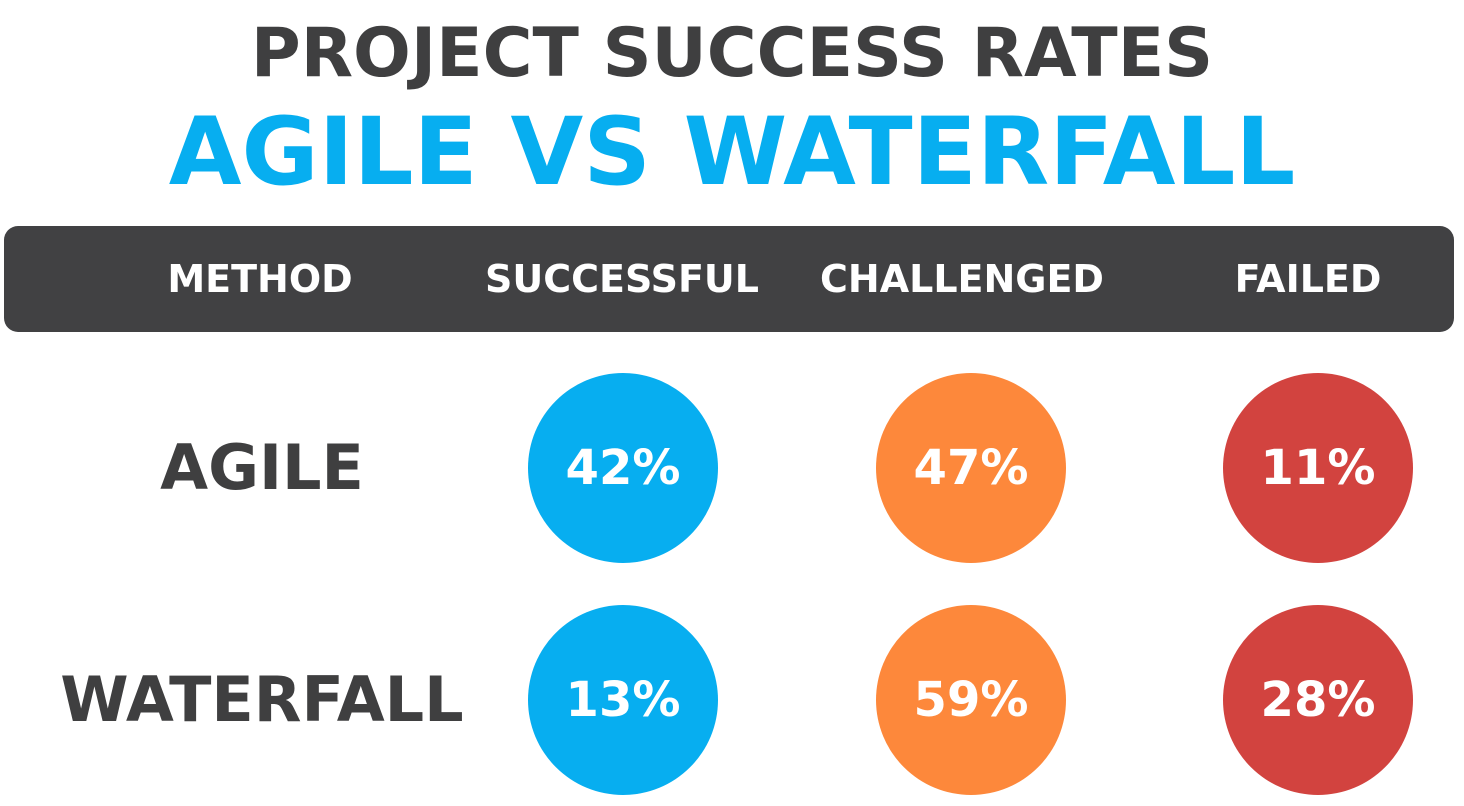 Image resolution: width=1464 pixels, height=806 pixels. I want to click on column-header-method: METHOD, so click(260, 279).